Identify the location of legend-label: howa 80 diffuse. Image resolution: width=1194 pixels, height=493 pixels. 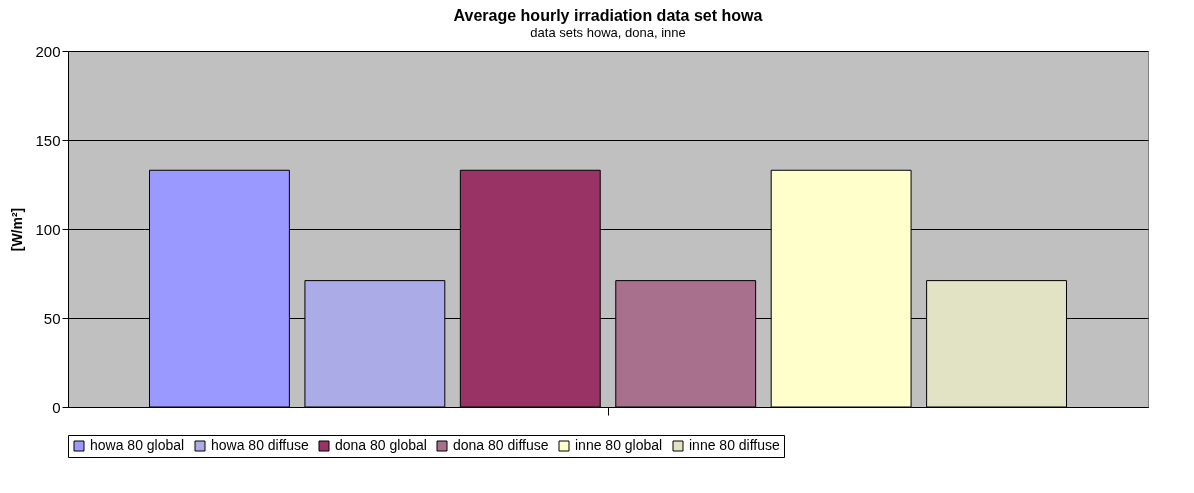
(260, 445).